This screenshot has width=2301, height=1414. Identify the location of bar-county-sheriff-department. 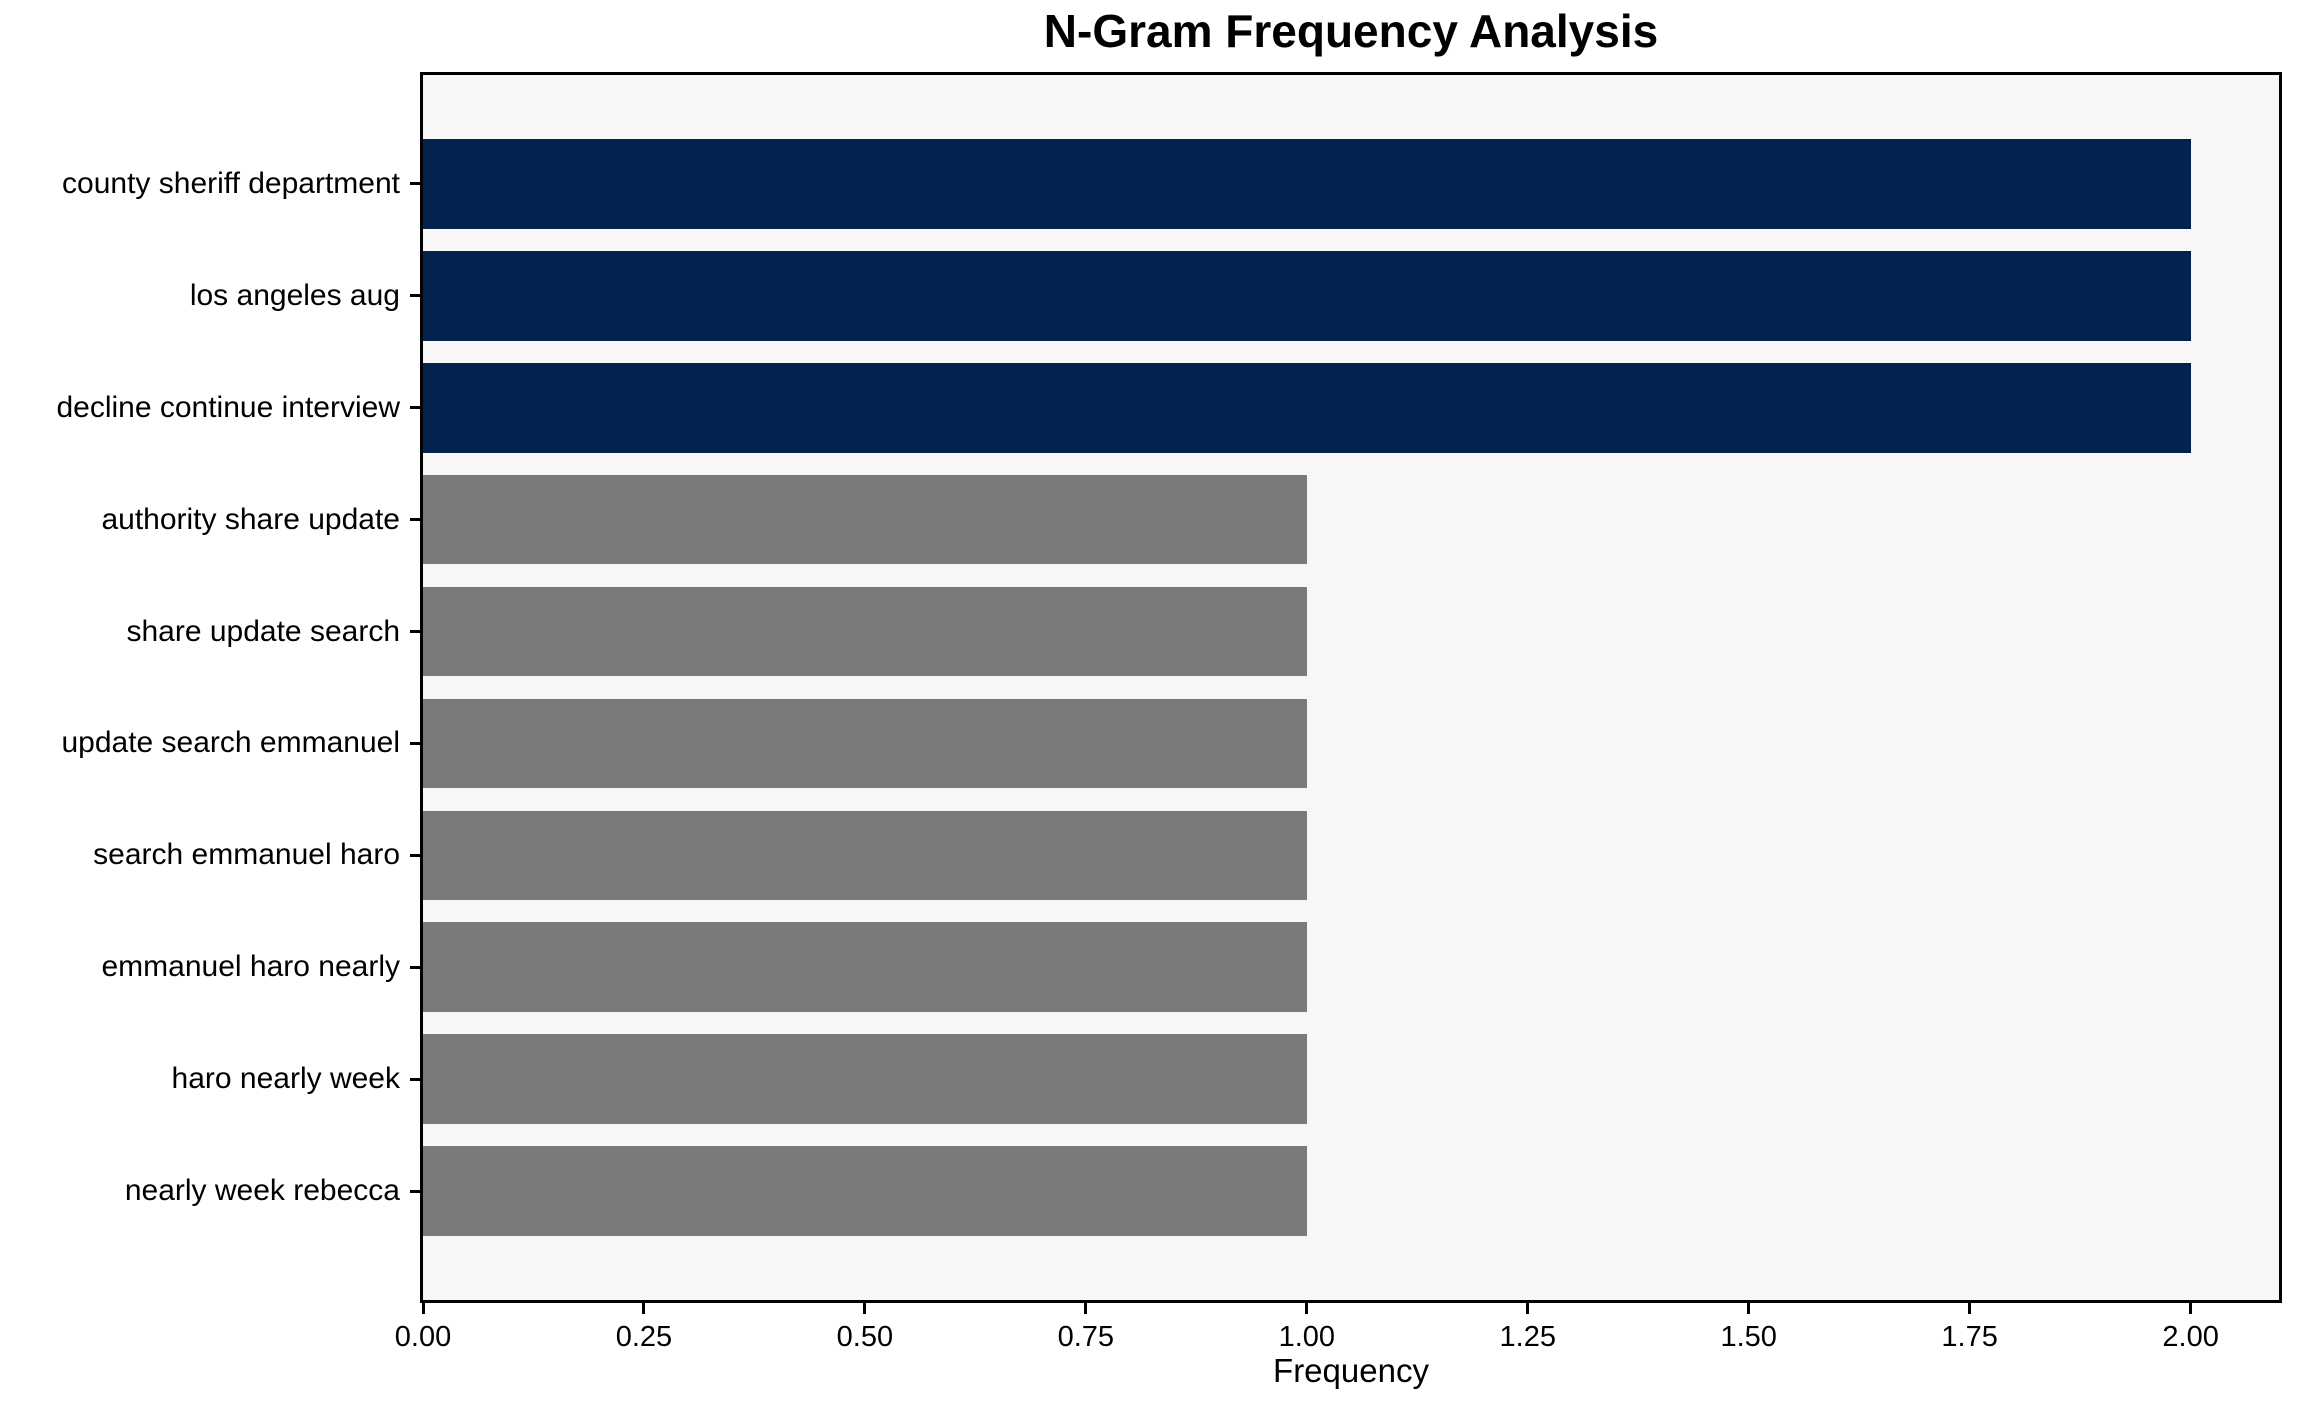
(1307, 184).